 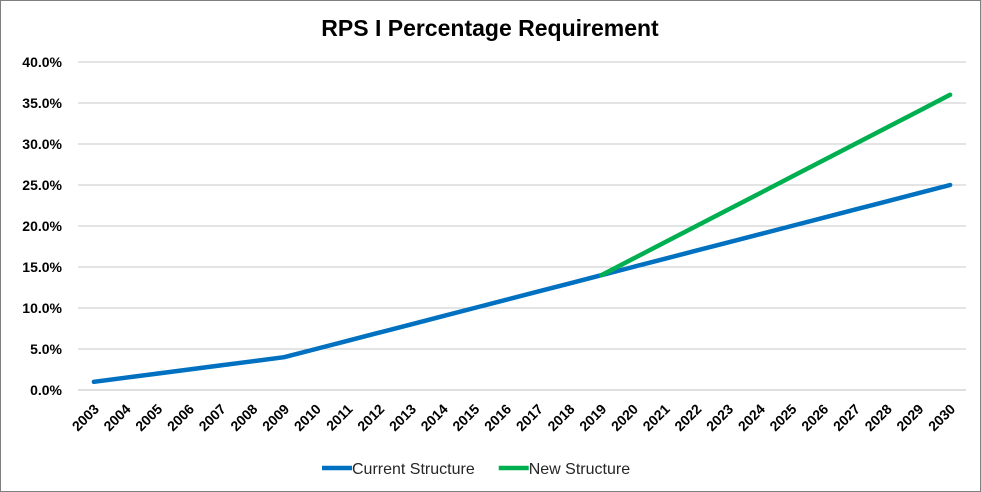 What do you see at coordinates (497, 417) in the screenshot?
I see `x-tick-label: 2016` at bounding box center [497, 417].